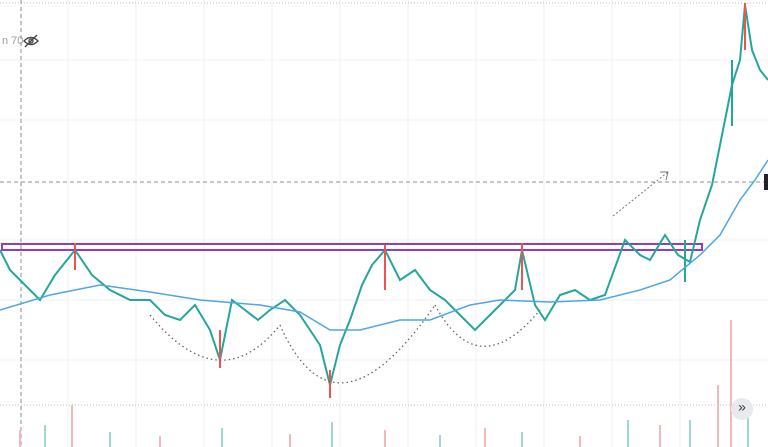 This screenshot has width=768, height=447. What do you see at coordinates (664, 176) in the screenshot?
I see `trend-arrow-head` at bounding box center [664, 176].